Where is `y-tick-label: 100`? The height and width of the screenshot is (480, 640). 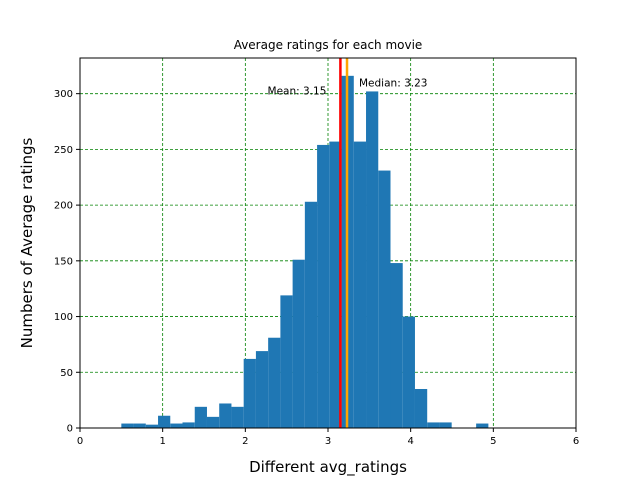 y-tick-label: 100 is located at coordinates (63, 317).